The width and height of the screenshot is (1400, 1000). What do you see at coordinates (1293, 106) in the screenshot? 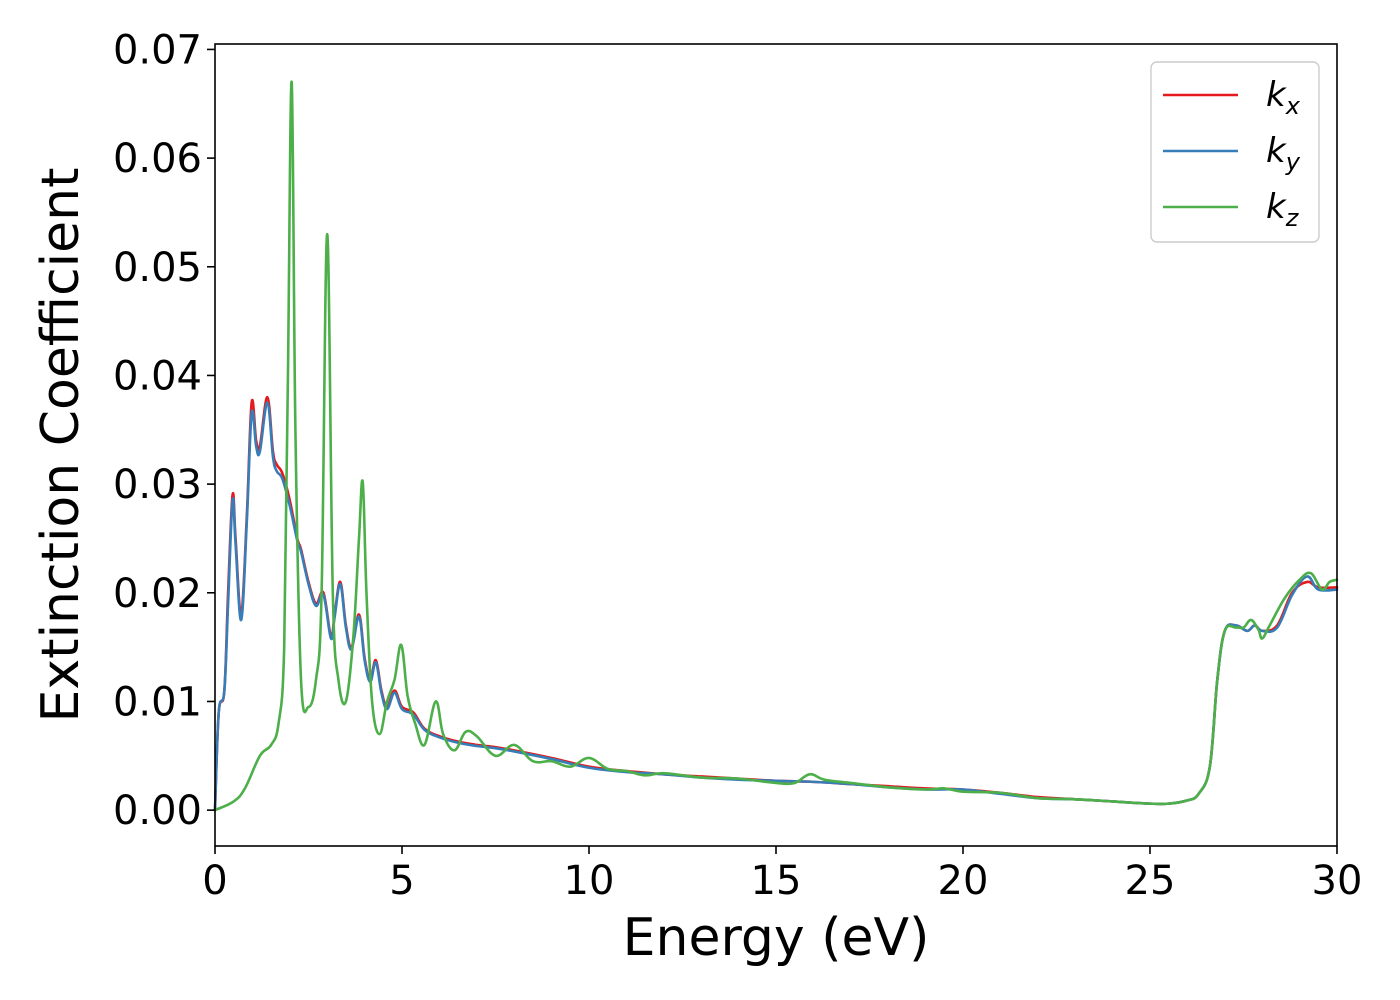
I see `legend-label-subscript: x` at bounding box center [1293, 106].